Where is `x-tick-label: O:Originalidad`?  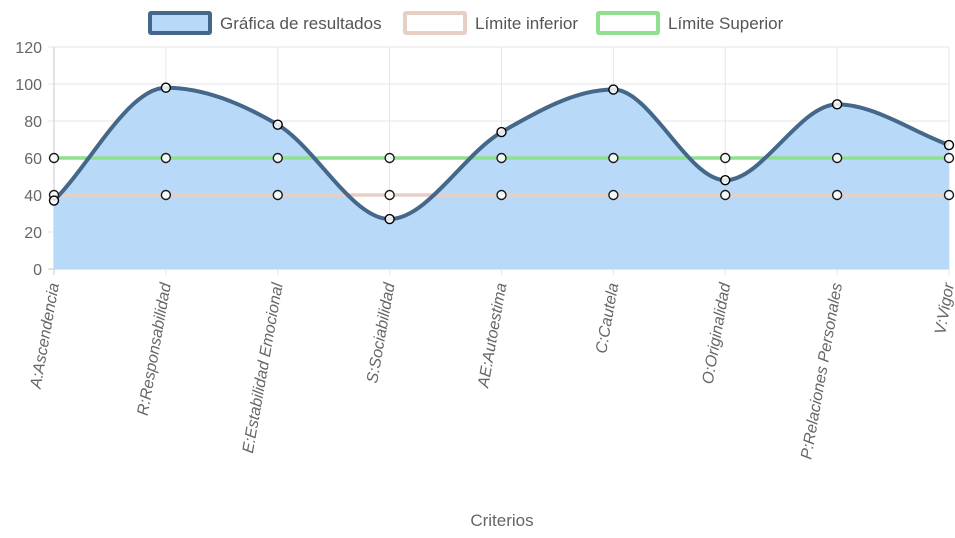
x-tick-label: O:Originalidad is located at coordinates (717, 333).